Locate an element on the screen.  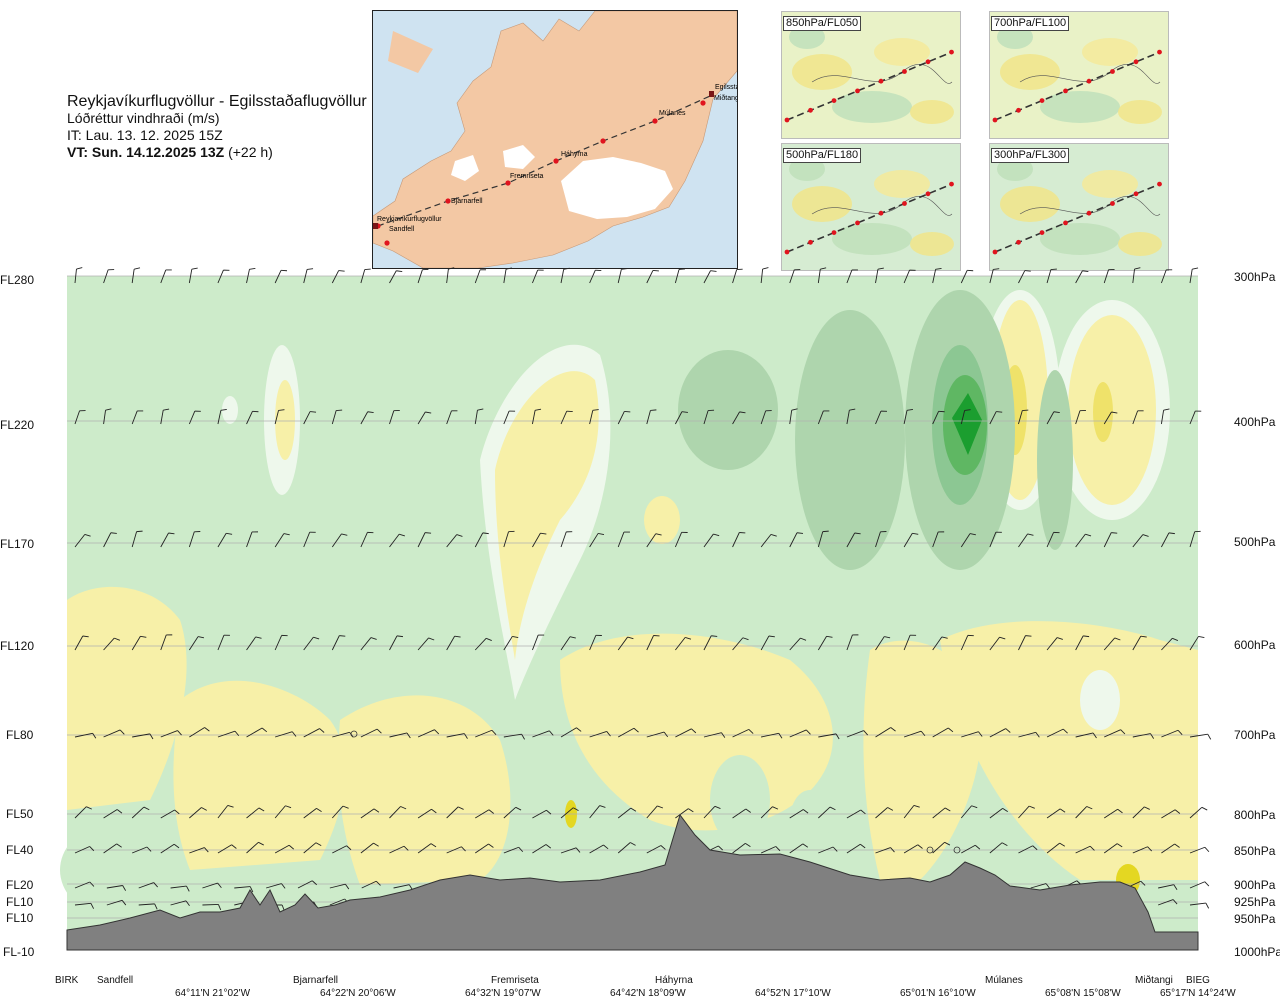
mini-map-label: 850hPa/FL050 is located at coordinates (822, 23).